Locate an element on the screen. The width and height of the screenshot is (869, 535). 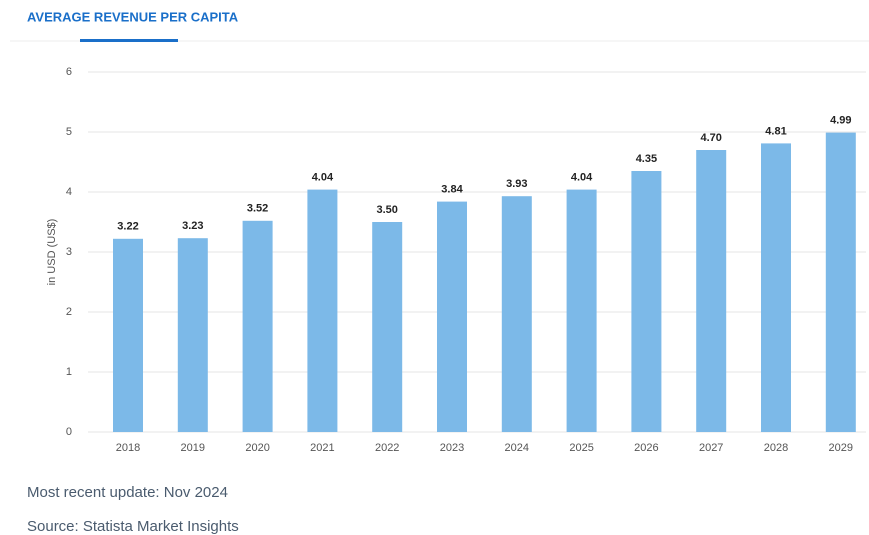
y-tick-label: 6 is located at coordinates (69, 72).